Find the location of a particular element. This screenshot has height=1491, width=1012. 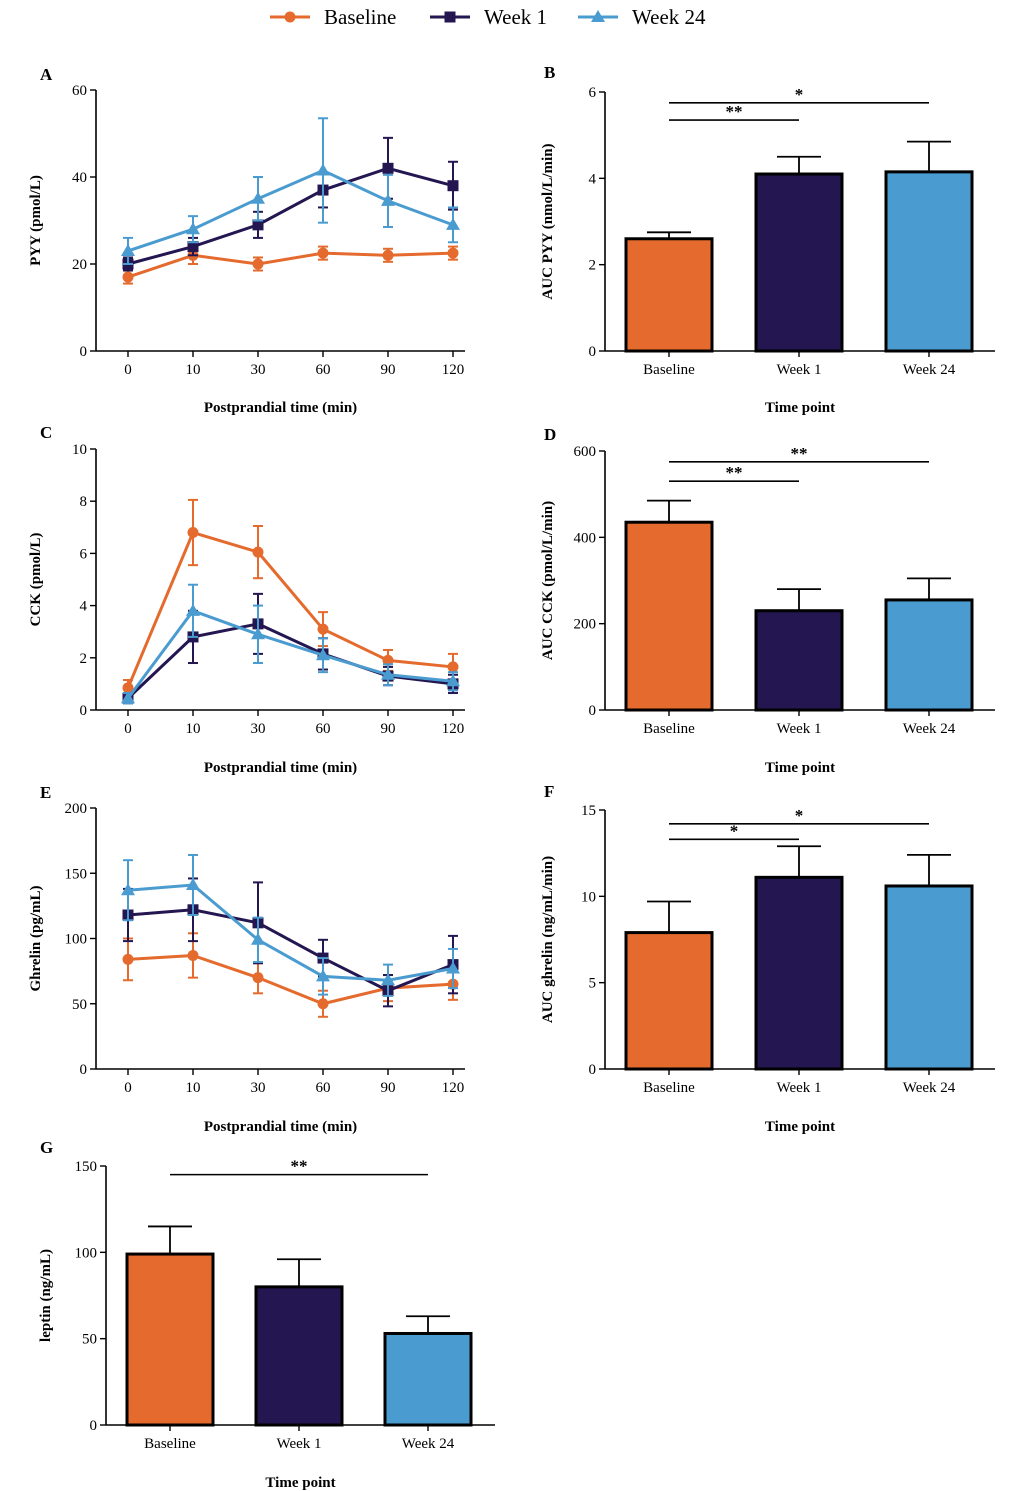

y-axis-label: leptin (ng/mL) is located at coordinates (46, 1295).